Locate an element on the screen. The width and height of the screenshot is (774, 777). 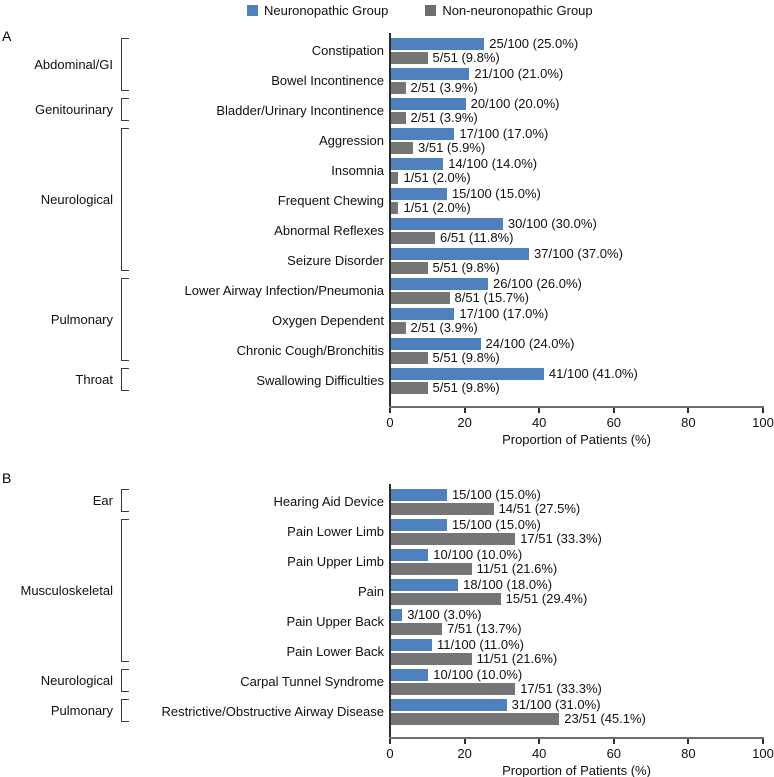
bar-value-label: 2/51 (3.9%) is located at coordinates (444, 87).